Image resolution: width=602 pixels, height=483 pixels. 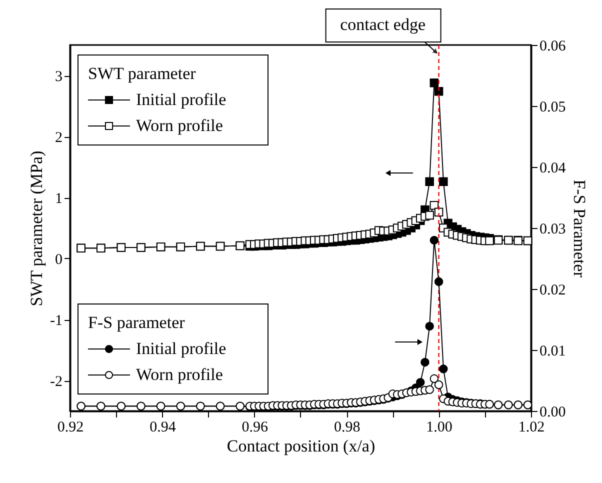 I want to click on y-tick-label: 2, so click(x=58, y=138).